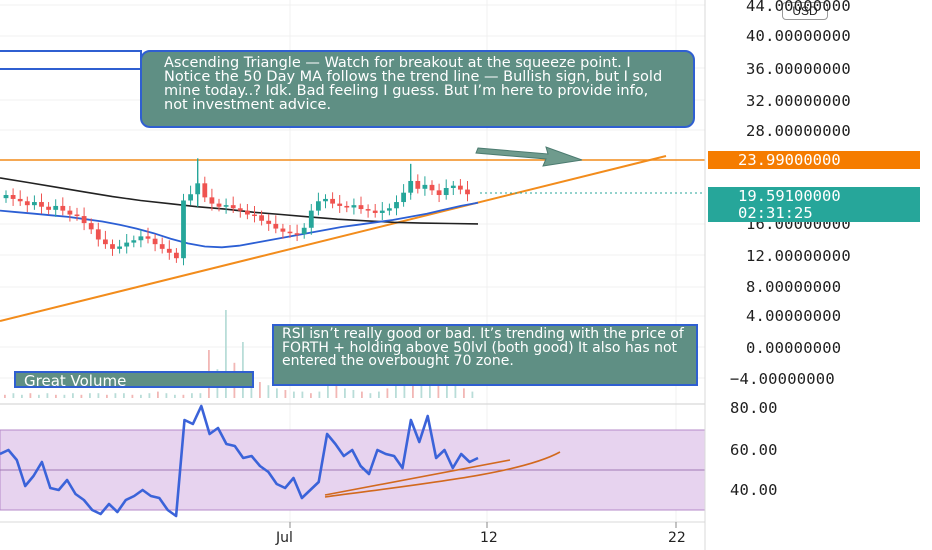 This screenshot has height=550, width=932. I want to click on price-tick: 36.00000000, so click(798, 69).